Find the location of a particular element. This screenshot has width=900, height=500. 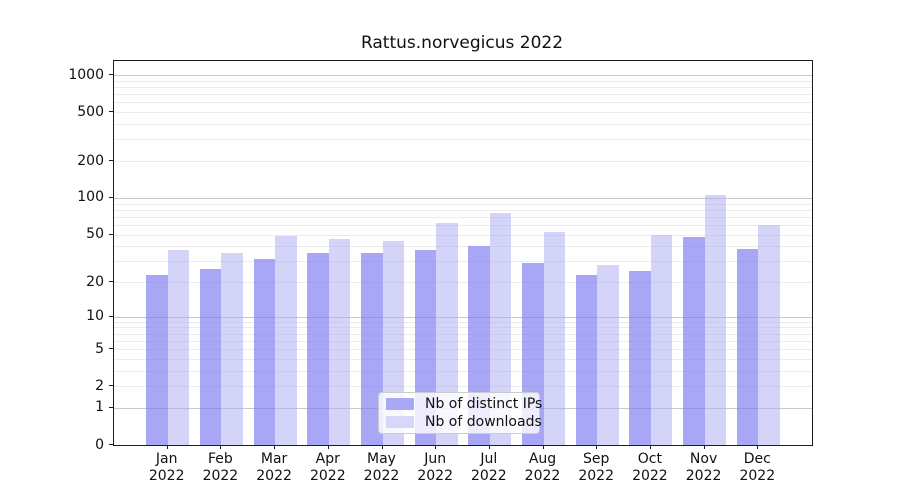

x-tick-label-apr: Apr 2022 is located at coordinates (327, 467).